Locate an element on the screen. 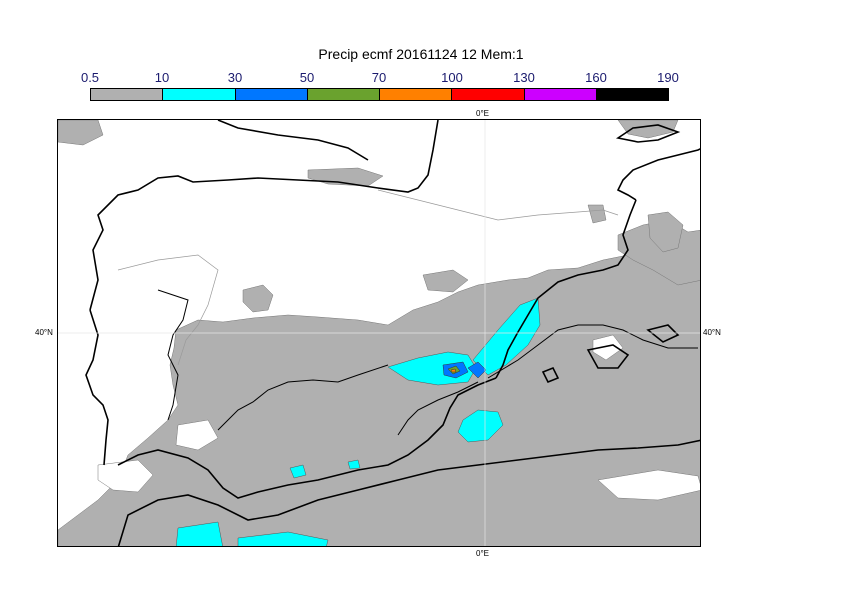 The height and width of the screenshot is (596, 842). bottom-longitude-label: 0°E is located at coordinates (482, 553).